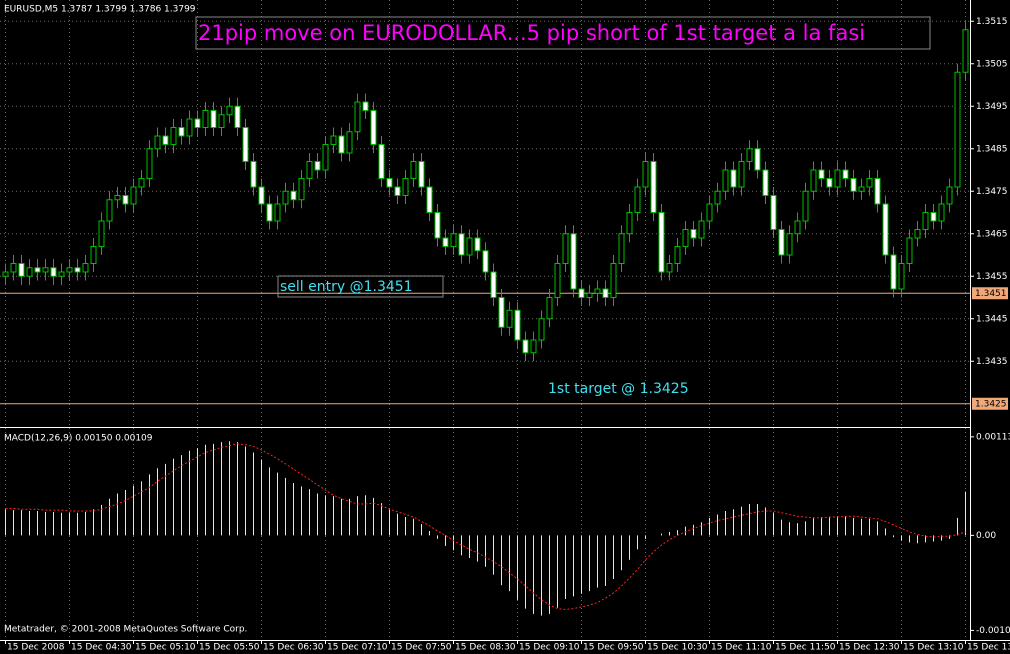  What do you see at coordinates (993, 631) in the screenshot?
I see `y-tick-label: -0.00109` at bounding box center [993, 631].